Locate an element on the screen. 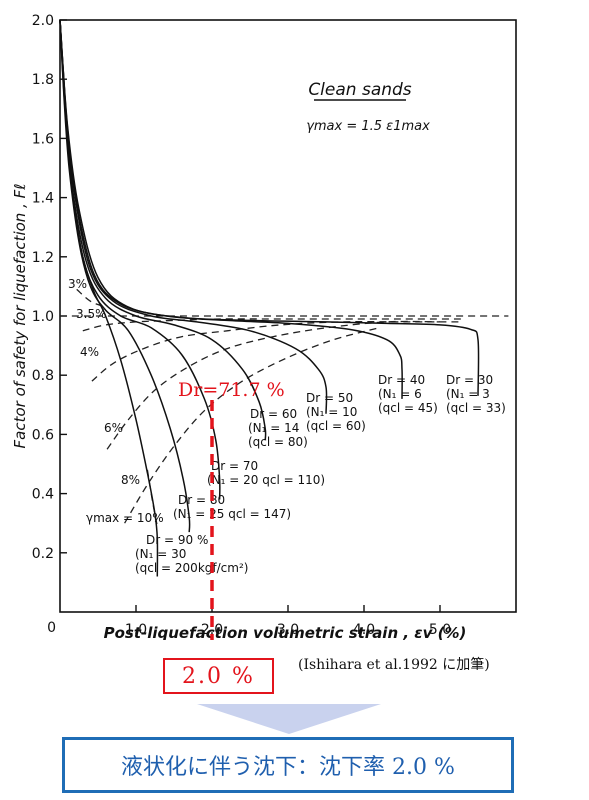  origin-label: 0 is located at coordinates (51, 628).